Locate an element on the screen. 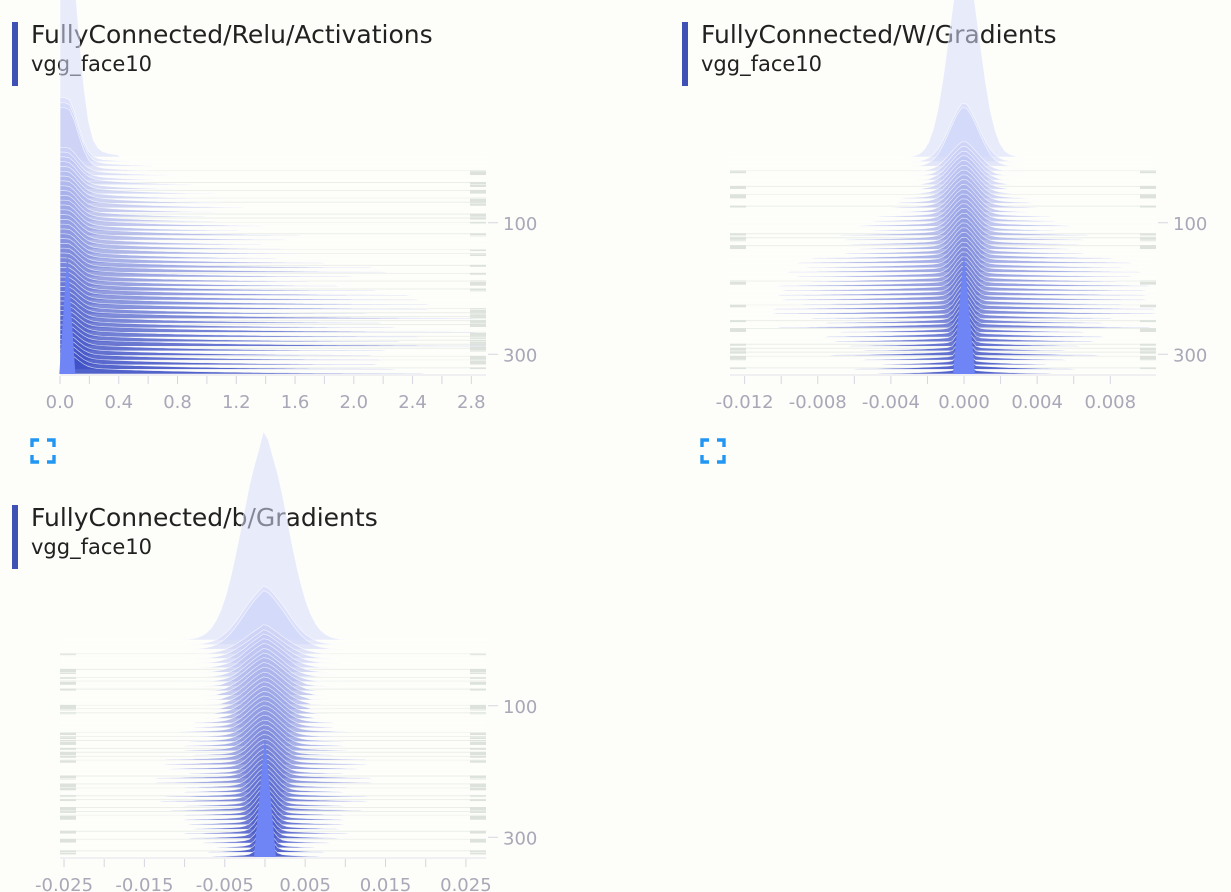  card-header: FullyConnected/W/Gradients vgg_face10 is located at coordinates (869, 53).